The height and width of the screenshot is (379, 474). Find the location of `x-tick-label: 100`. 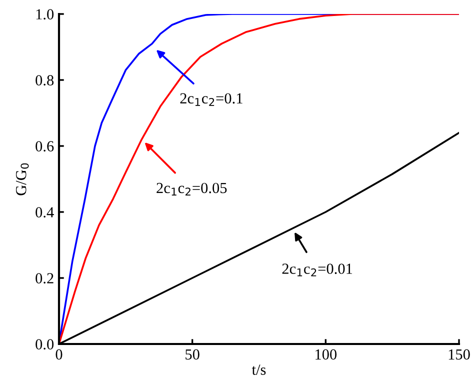

x-tick-label: 100 is located at coordinates (326, 354).